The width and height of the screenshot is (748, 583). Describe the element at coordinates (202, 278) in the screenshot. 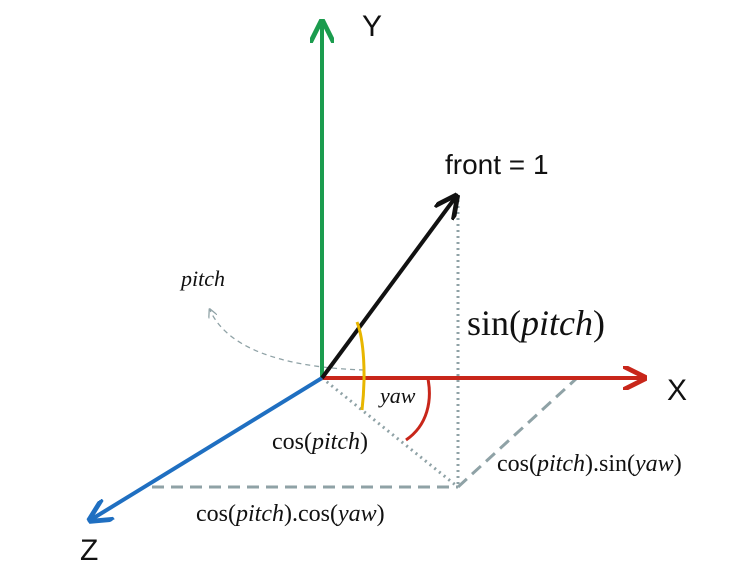

I see `pitch-rotation-label: pitch` at that location.